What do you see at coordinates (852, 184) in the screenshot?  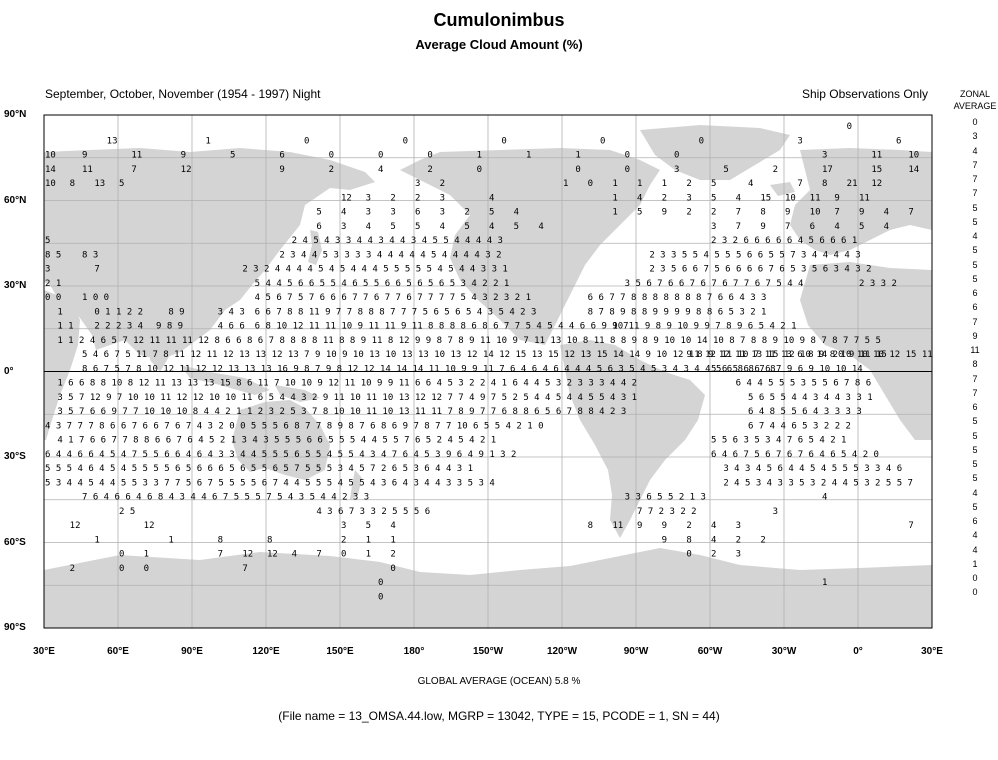 I see `cell-value: 21` at bounding box center [852, 184].